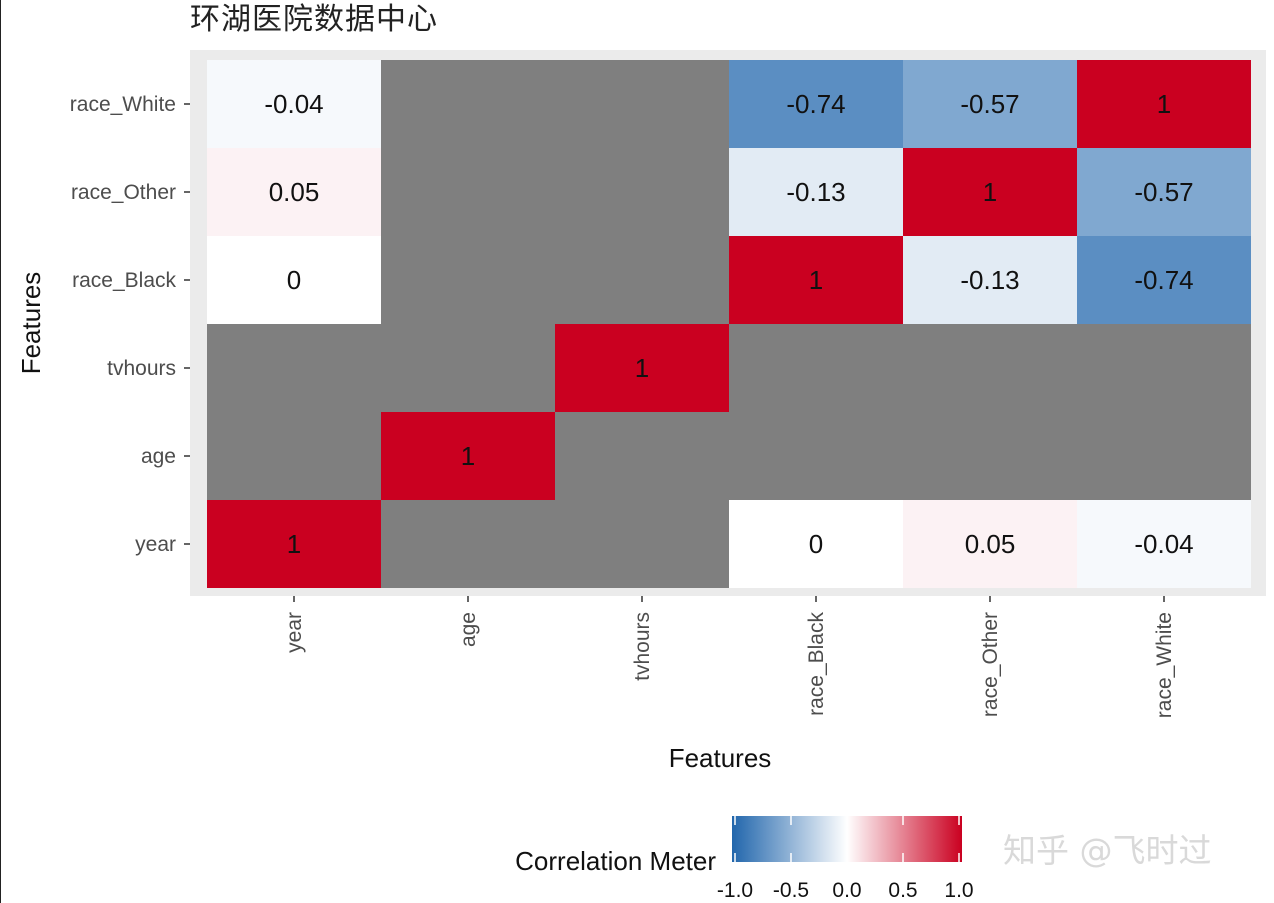 This screenshot has height=903, width=1274. Describe the element at coordinates (0, 451) in the screenshot. I see `window-left-border` at that location.